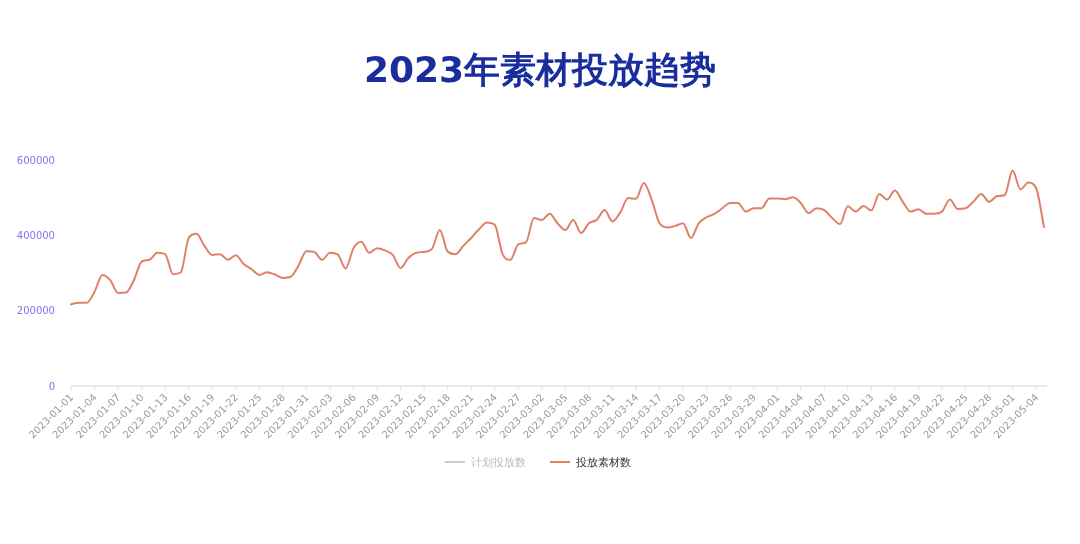  Describe the element at coordinates (35, 311) in the screenshot. I see `y-tick-label: 200000` at that location.